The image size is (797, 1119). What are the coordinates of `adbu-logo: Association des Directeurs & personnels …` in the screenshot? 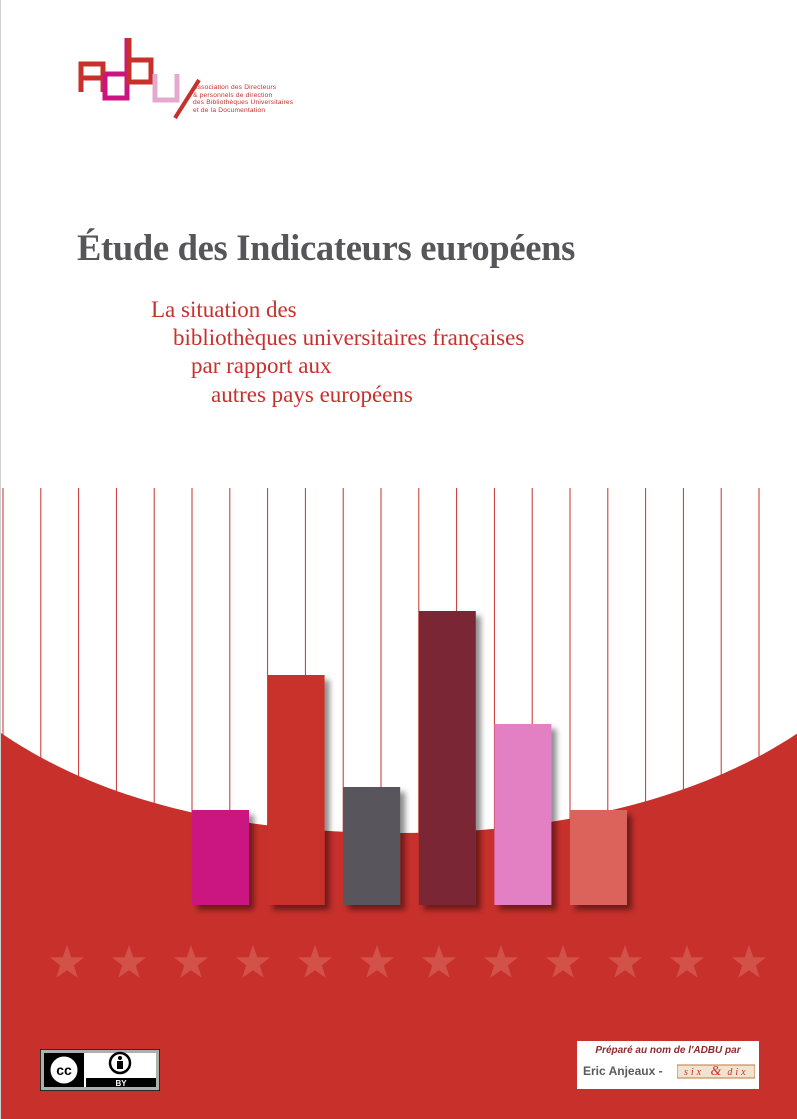 It's located at (215, 77).